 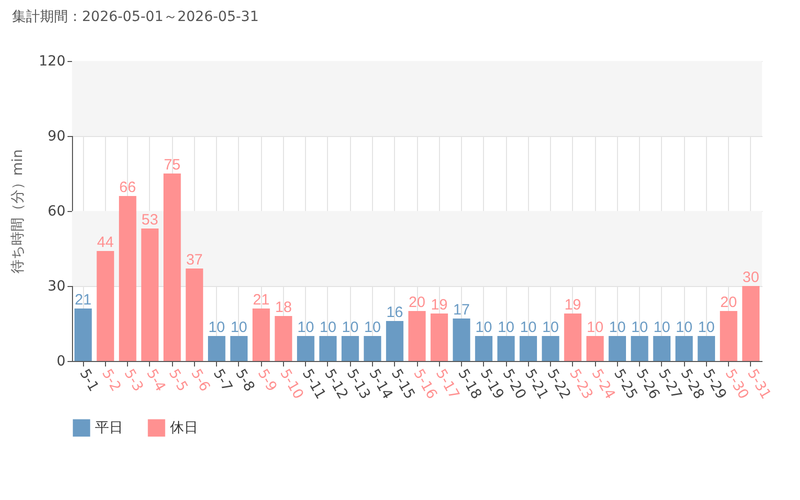 What do you see at coordinates (52, 62) in the screenshot?
I see `y-tick-label: 120` at bounding box center [52, 62].